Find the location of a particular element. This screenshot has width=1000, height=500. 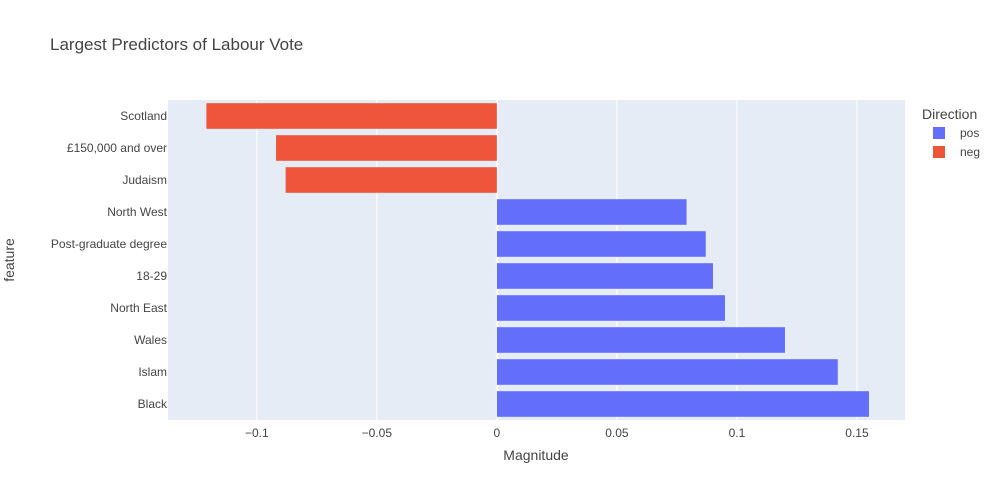

y-axis-title: feature is located at coordinates (9, 260).